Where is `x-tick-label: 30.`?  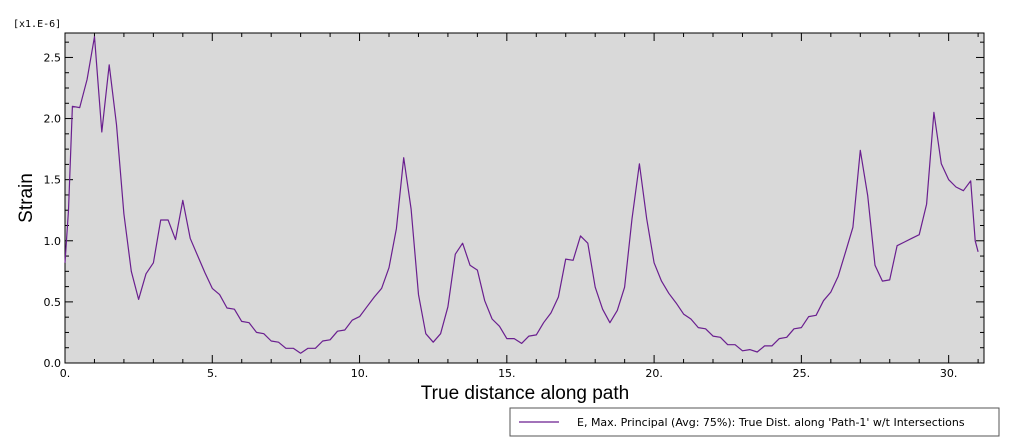 x-tick-label: 30. is located at coordinates (949, 373).